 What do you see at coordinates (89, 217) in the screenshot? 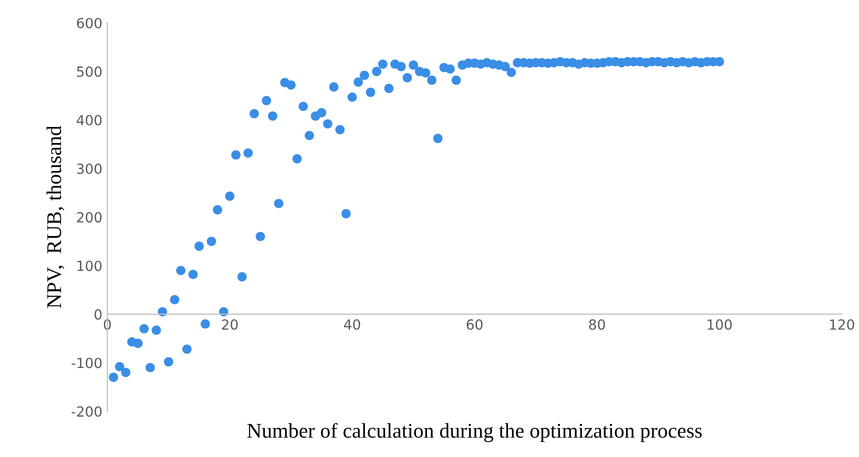
I see `y-tick-label: 200` at bounding box center [89, 217].